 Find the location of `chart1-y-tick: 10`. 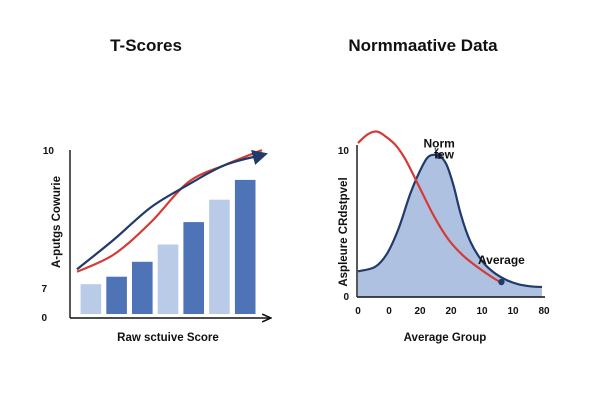

chart1-y-tick: 10 is located at coordinates (49, 151).